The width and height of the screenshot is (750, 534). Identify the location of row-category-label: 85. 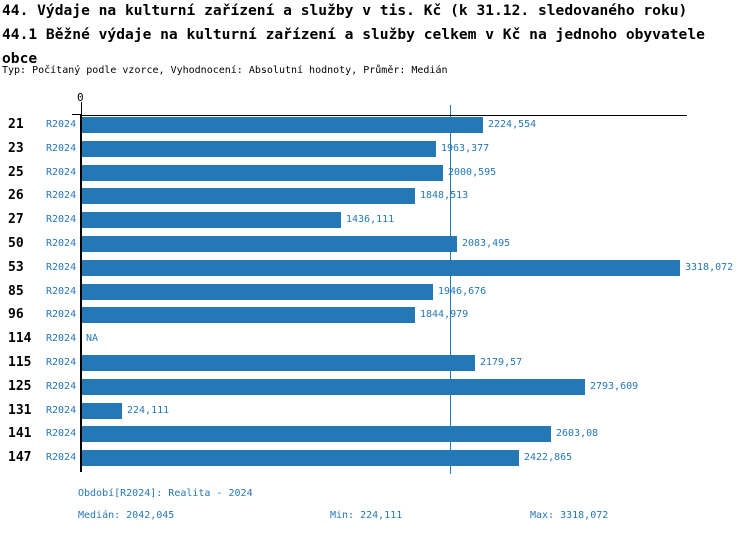
(16, 291).